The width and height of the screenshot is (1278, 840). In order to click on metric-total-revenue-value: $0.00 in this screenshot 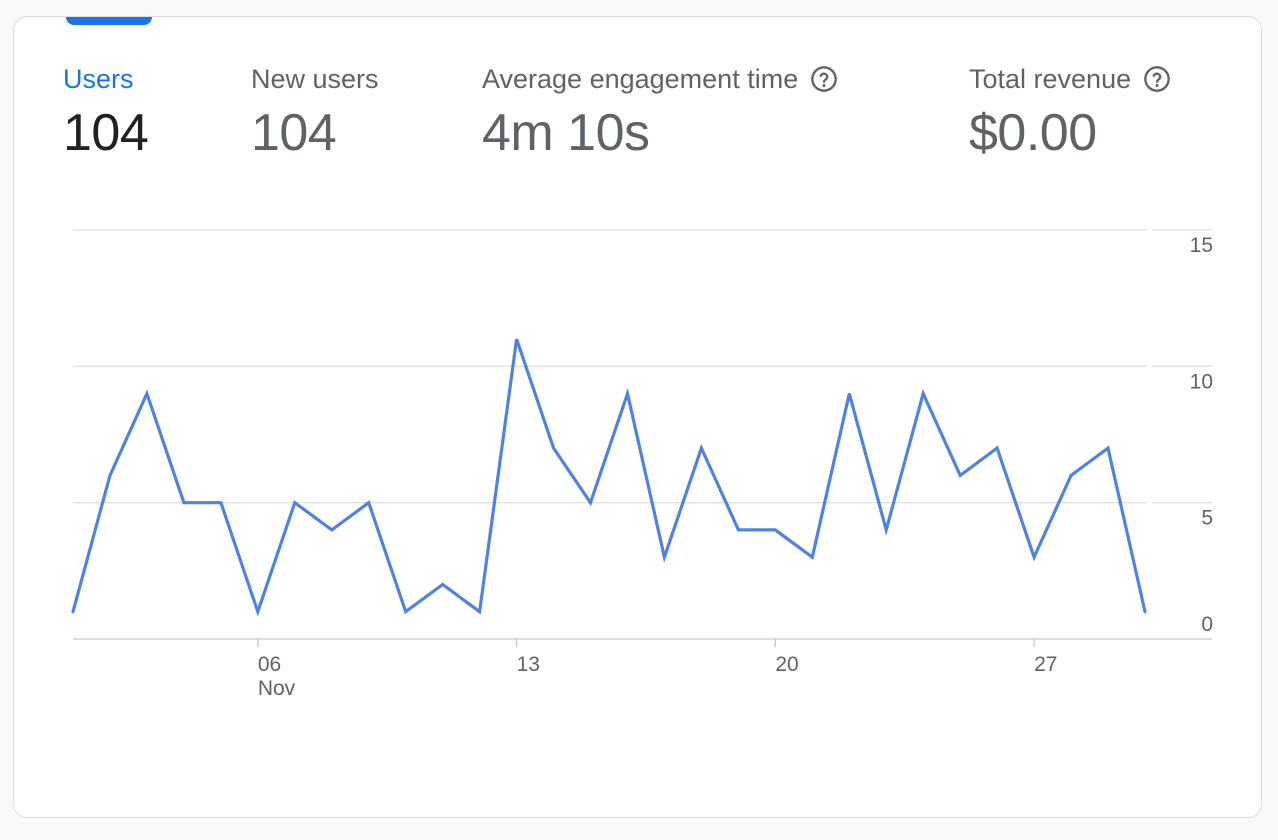, I will do `click(1033, 133)`.